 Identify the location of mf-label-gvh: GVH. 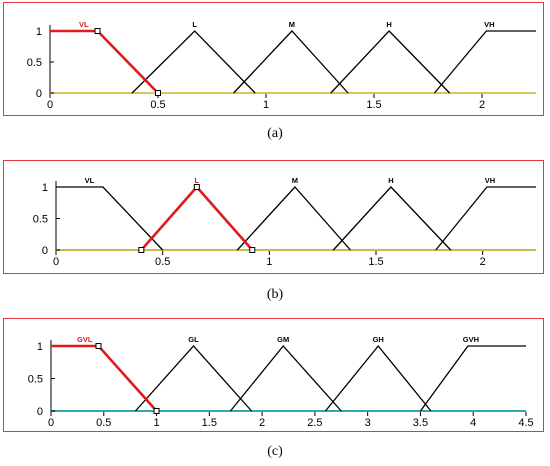
(471, 339).